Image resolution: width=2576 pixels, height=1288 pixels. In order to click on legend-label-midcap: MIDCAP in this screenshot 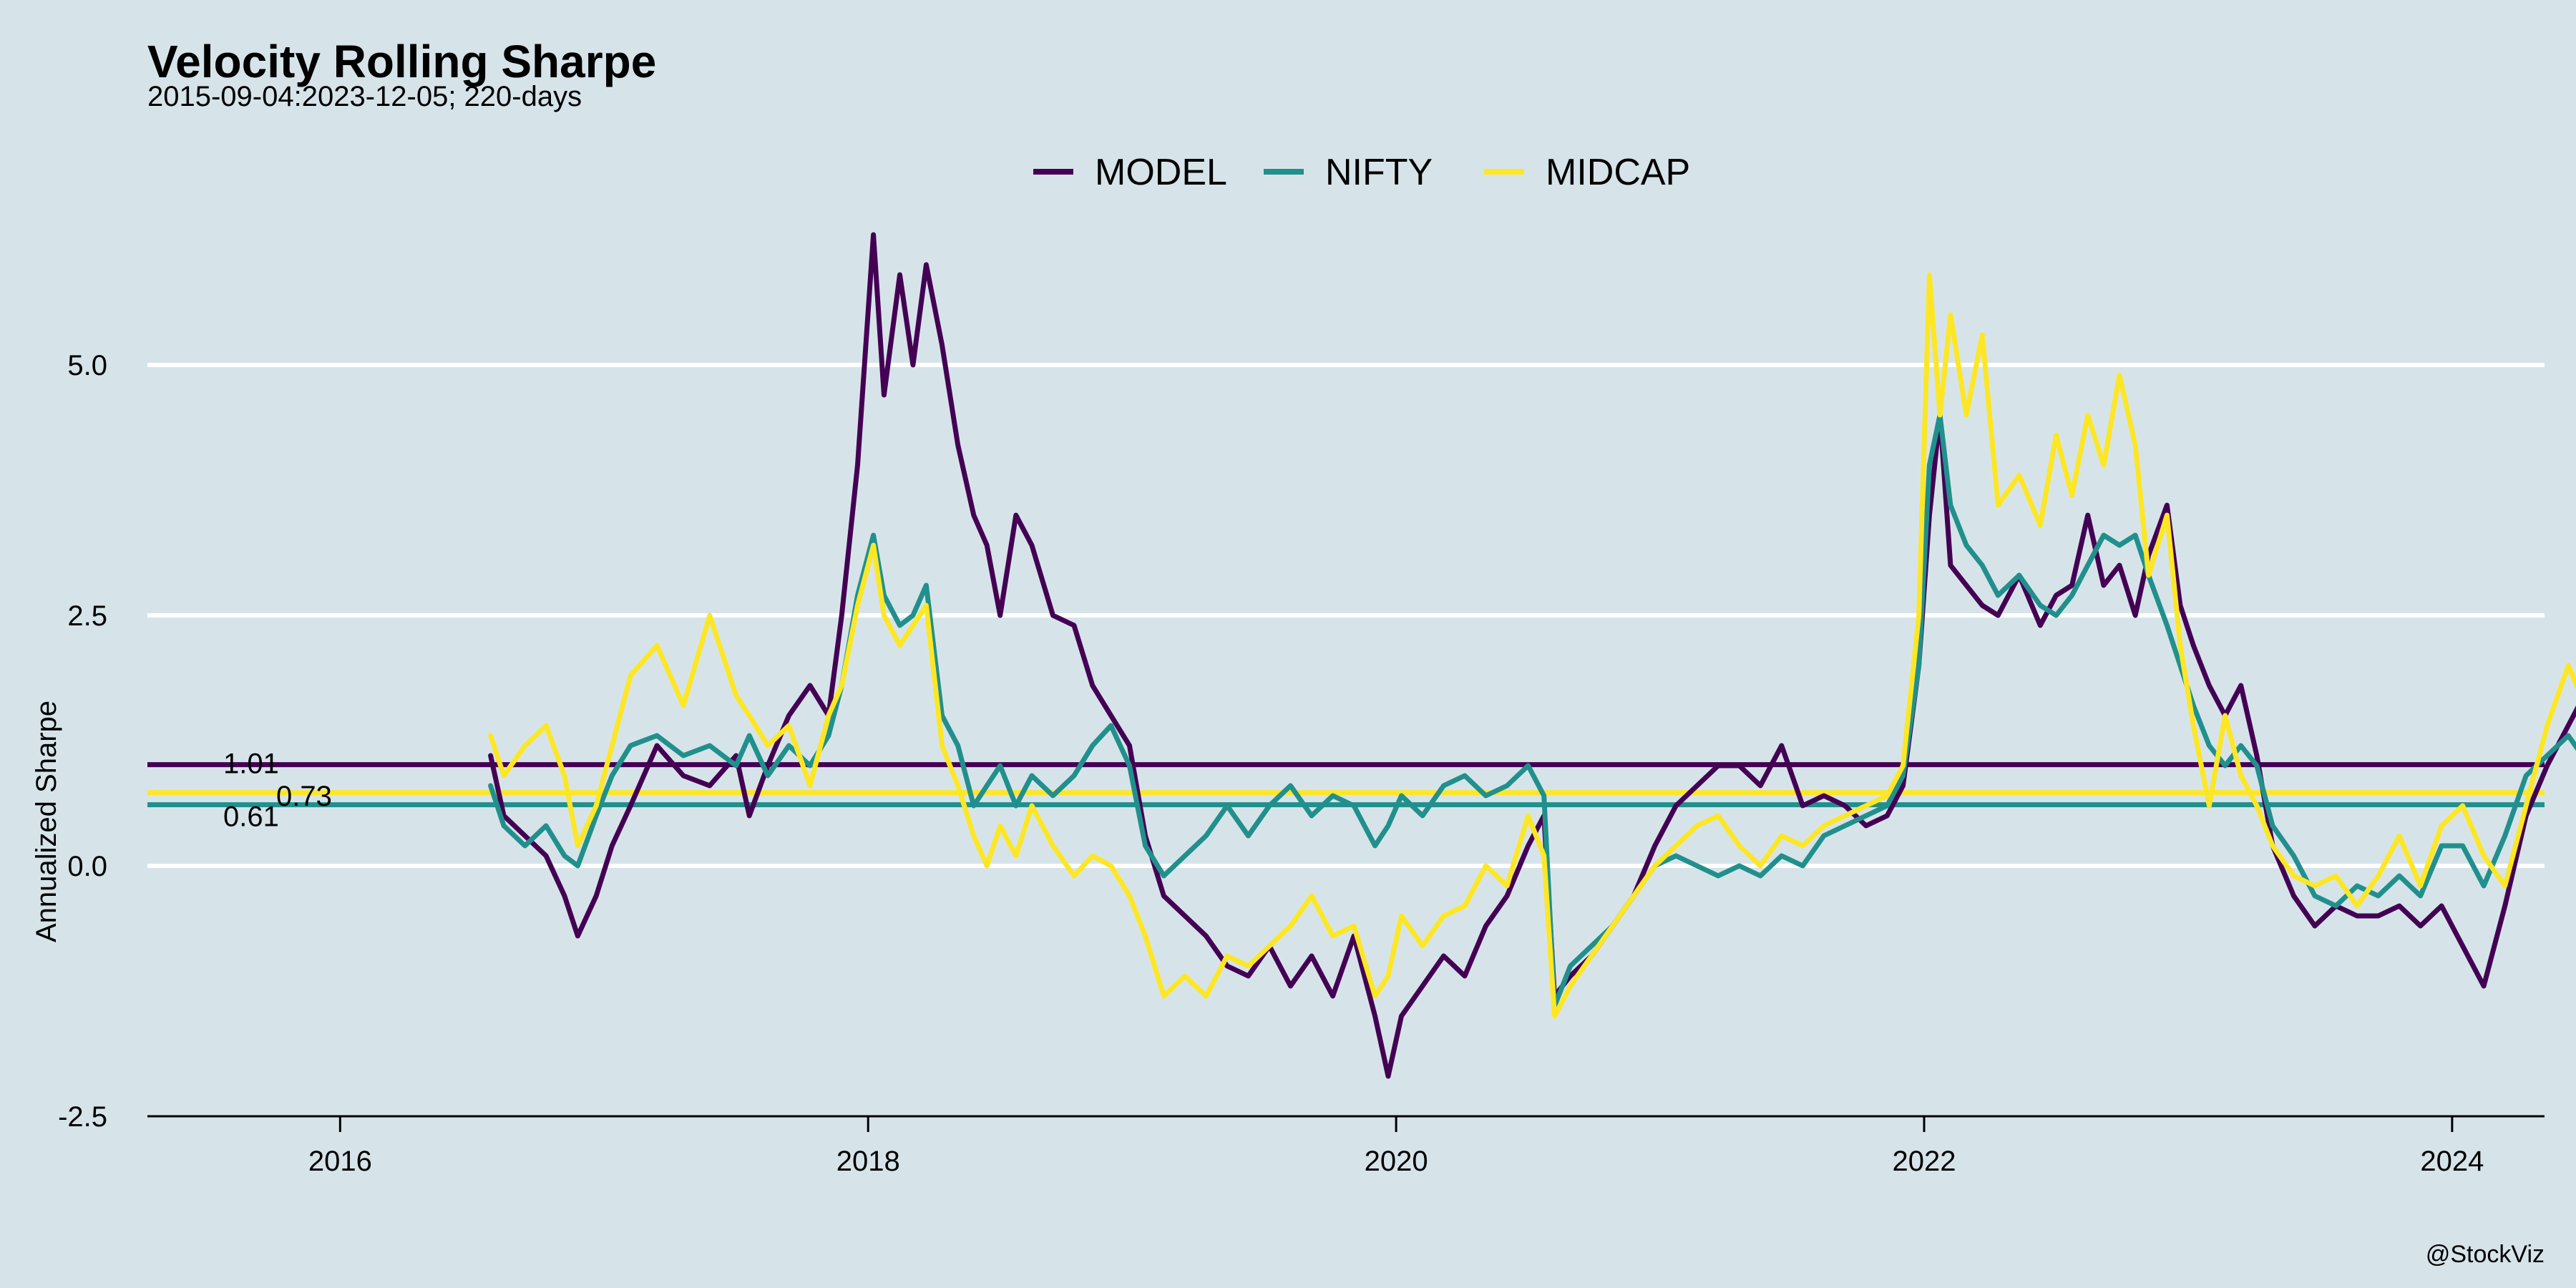, I will do `click(1618, 172)`.